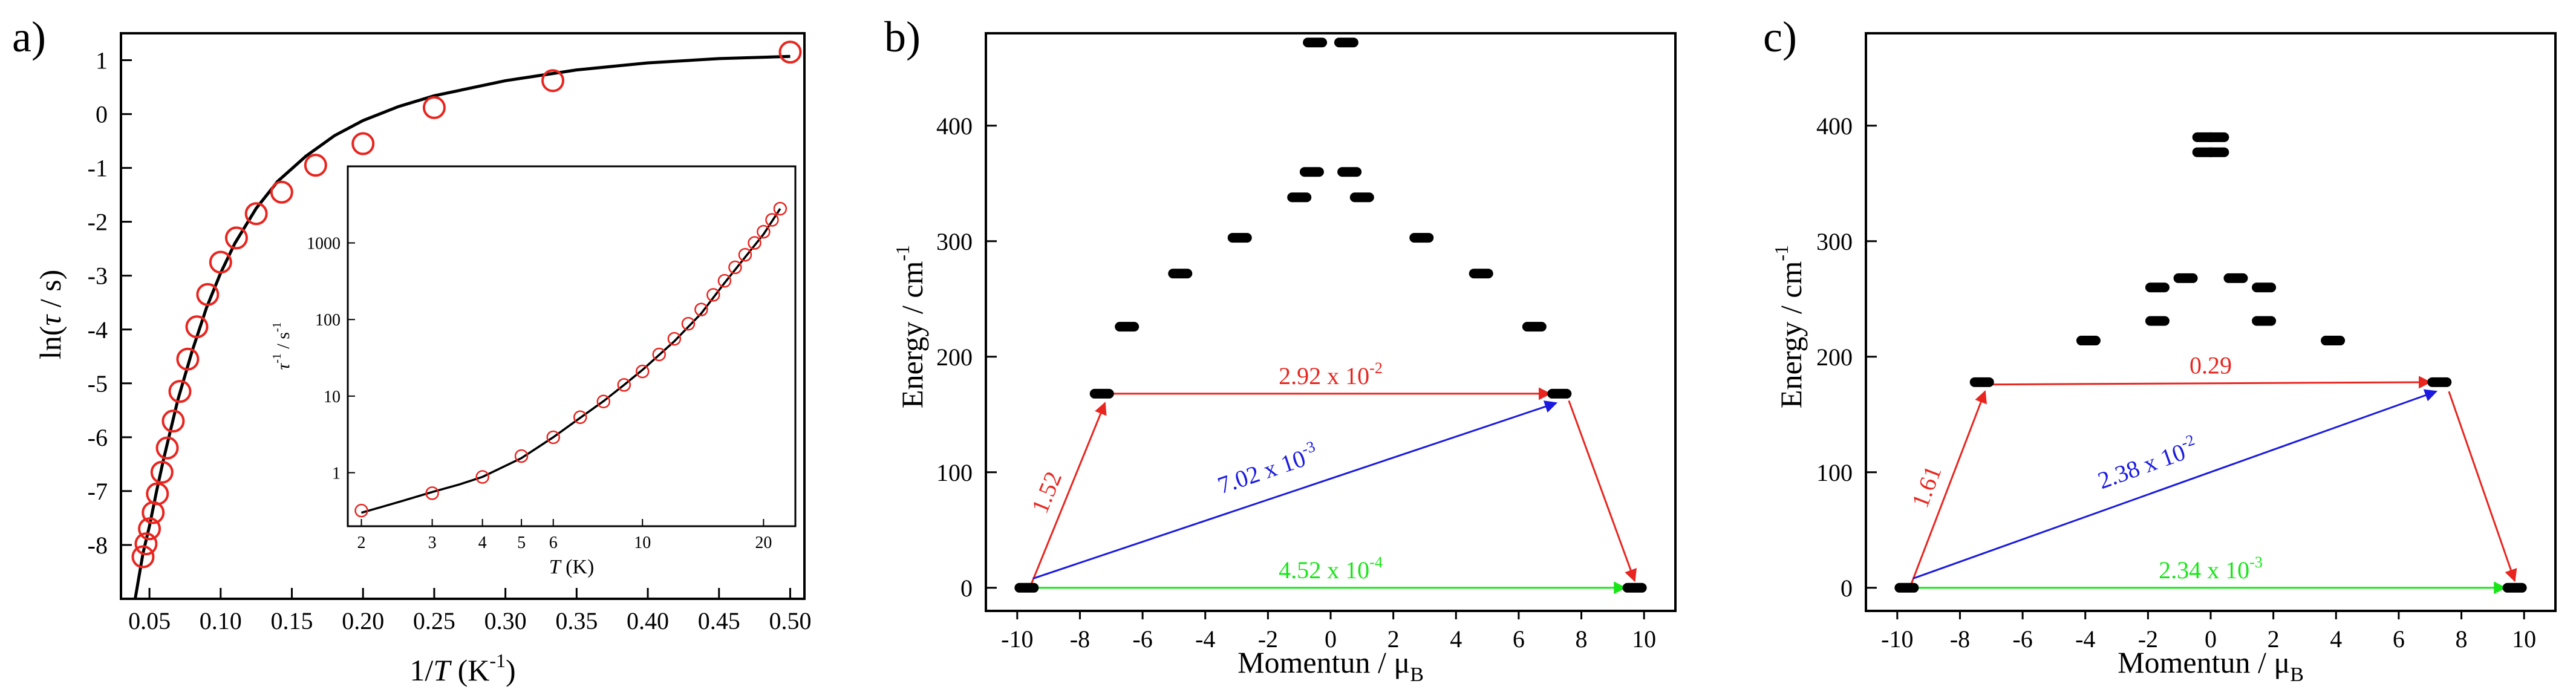 Image resolution: width=2576 pixels, height=698 pixels. I want to click on y-tick-label: 1, so click(102, 60).